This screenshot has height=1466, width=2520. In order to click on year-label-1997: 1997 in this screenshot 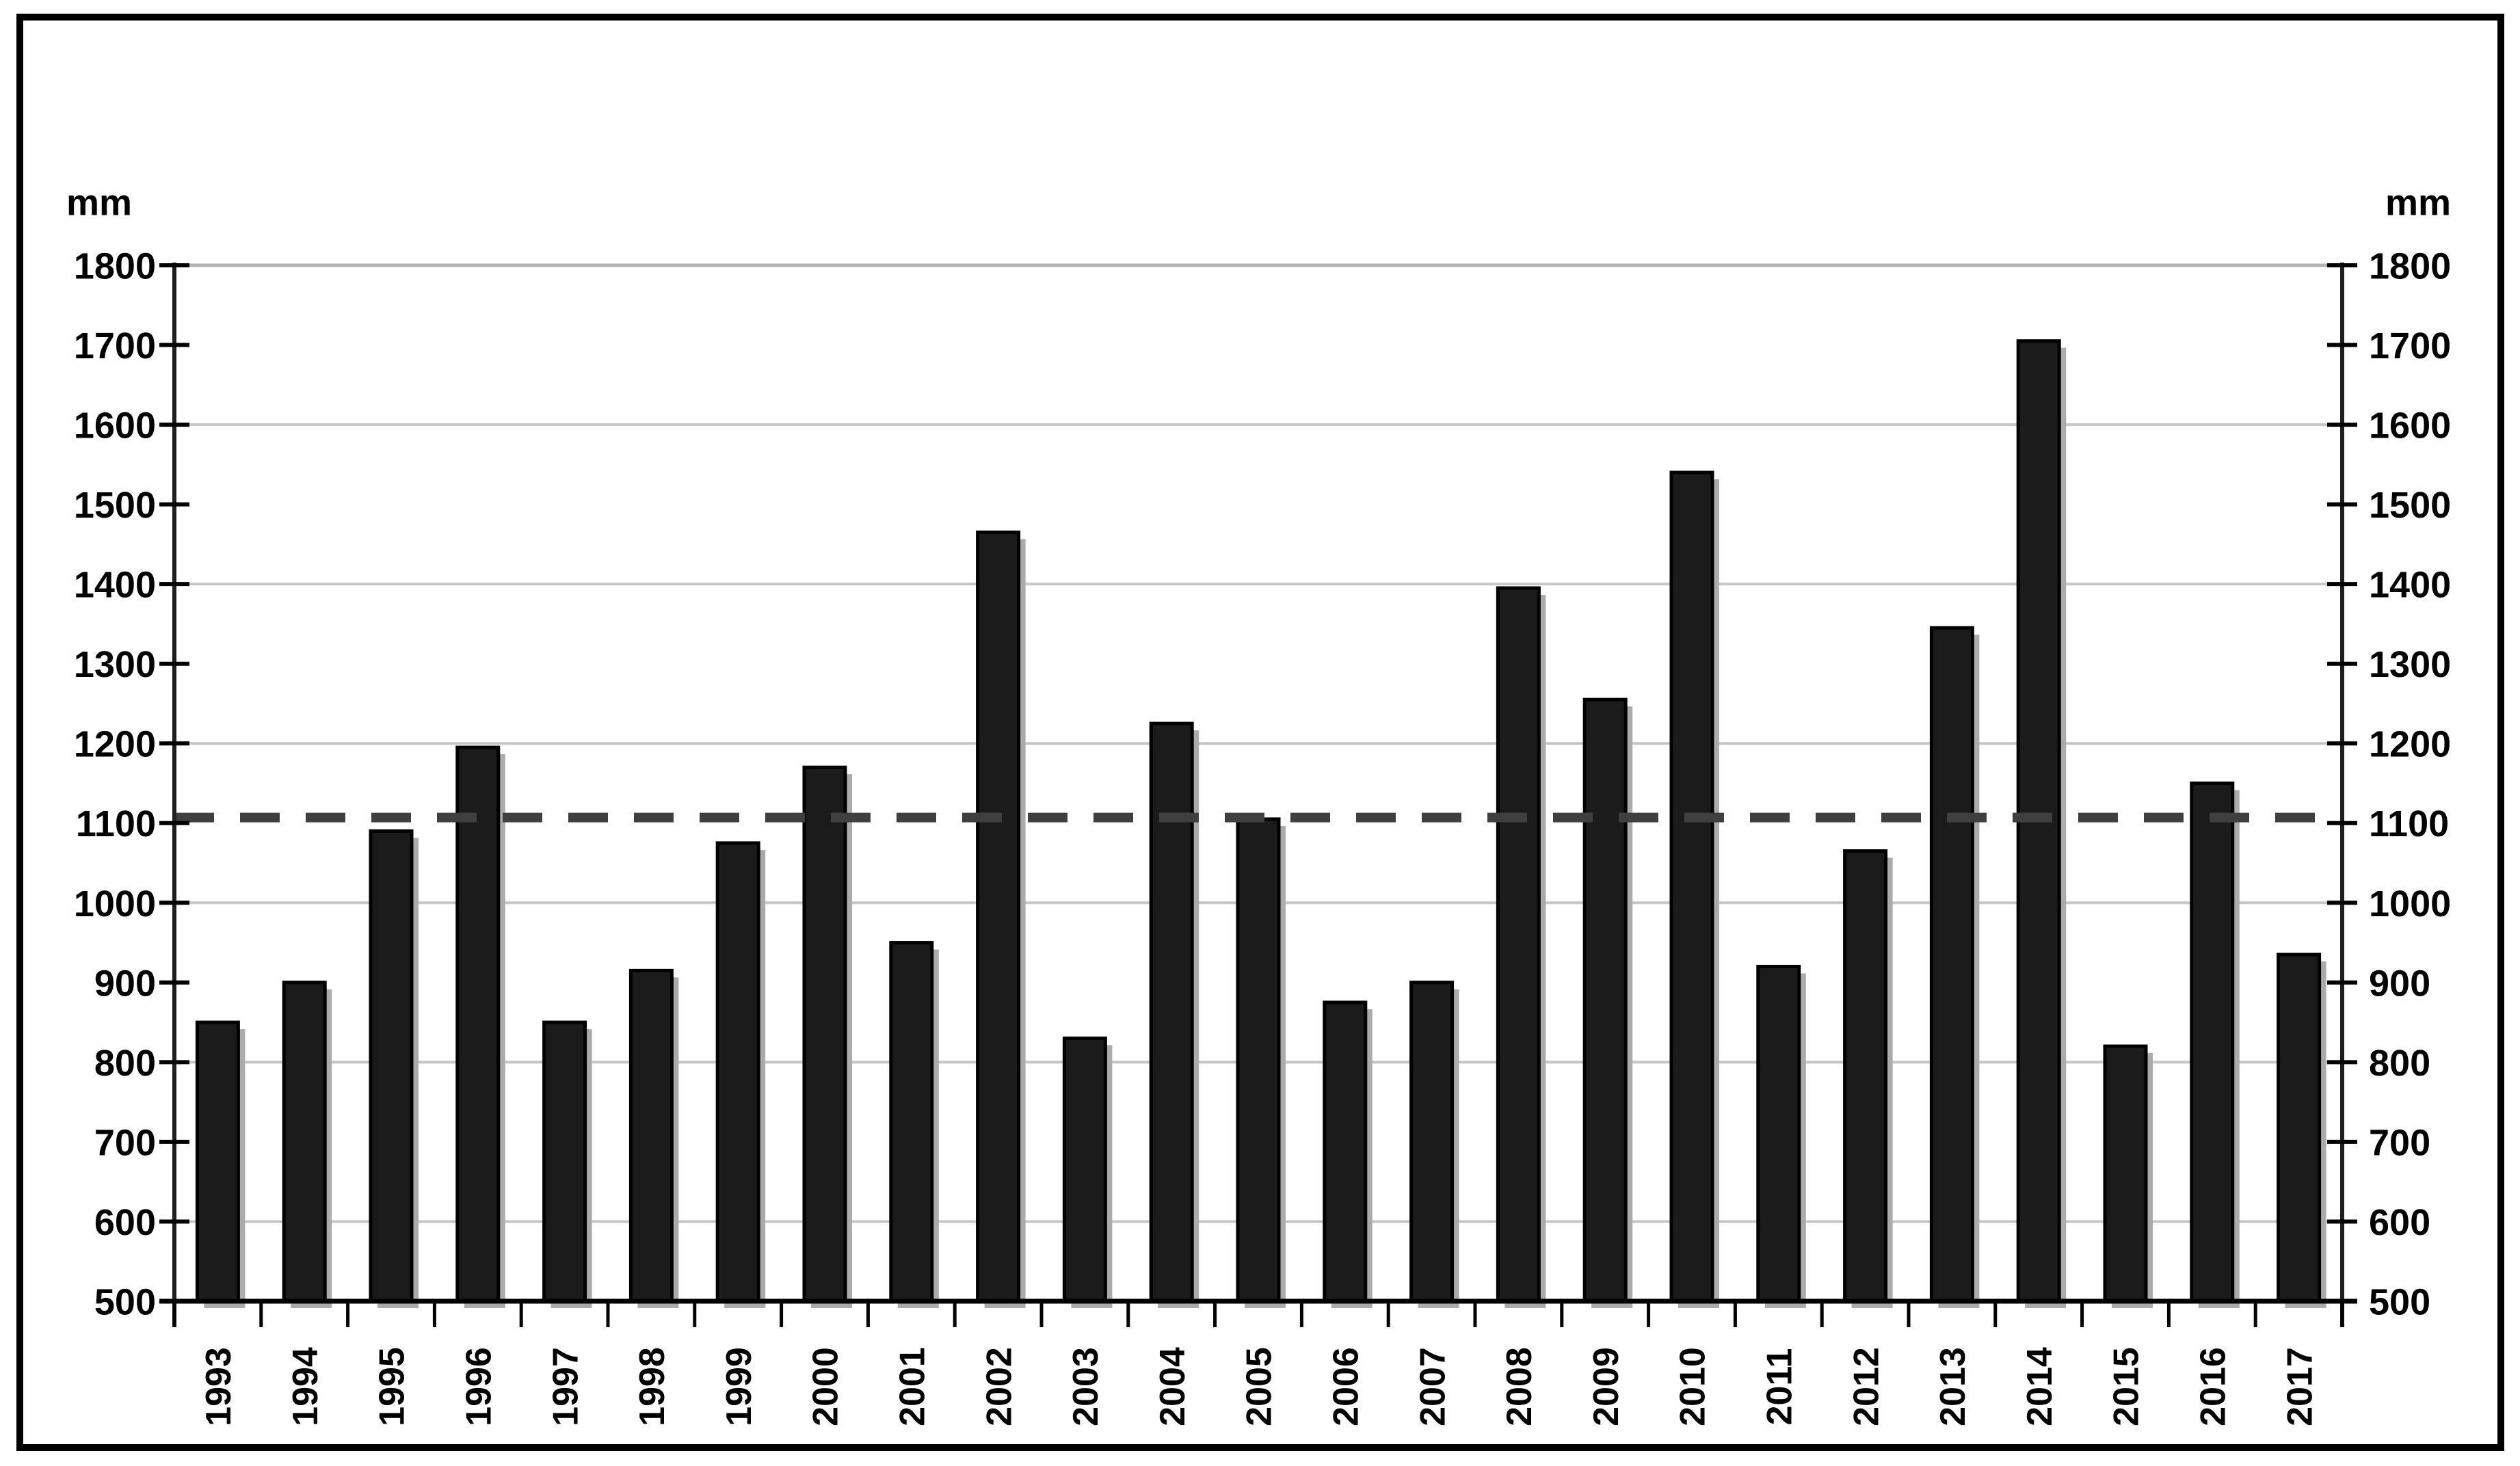, I will do `click(565, 1386)`.